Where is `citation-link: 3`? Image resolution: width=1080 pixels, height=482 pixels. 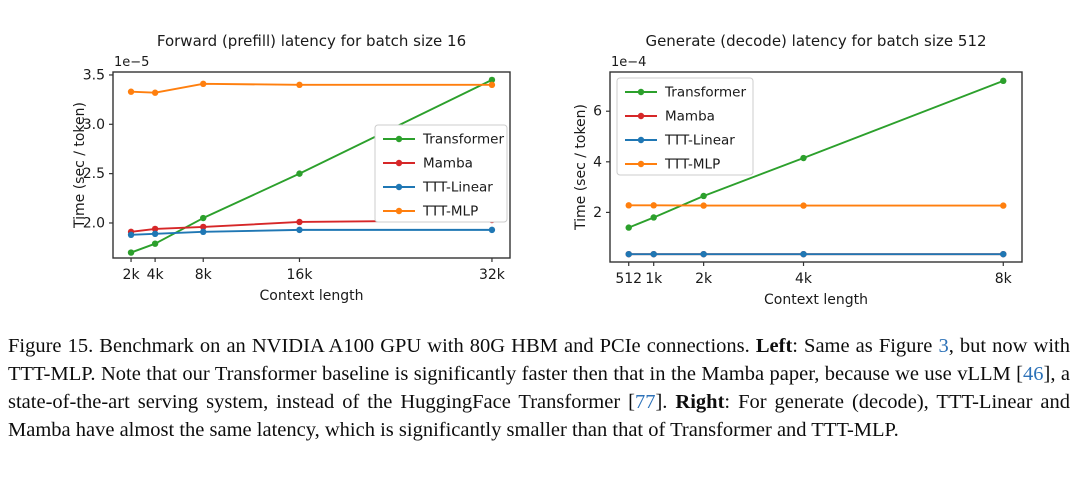 citation-link: 3 is located at coordinates (943, 346).